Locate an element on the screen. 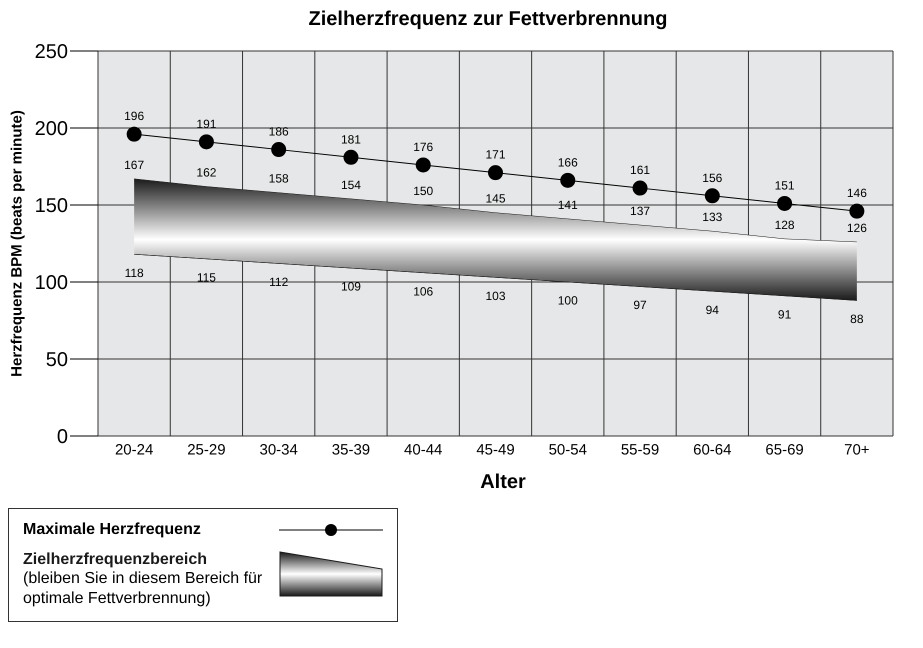 The height and width of the screenshot is (648, 923). data-label: 158 is located at coordinates (279, 179).